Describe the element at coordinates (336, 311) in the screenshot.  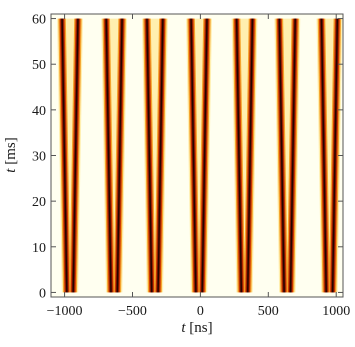
I see `x-tick-label: 1000` at that location.